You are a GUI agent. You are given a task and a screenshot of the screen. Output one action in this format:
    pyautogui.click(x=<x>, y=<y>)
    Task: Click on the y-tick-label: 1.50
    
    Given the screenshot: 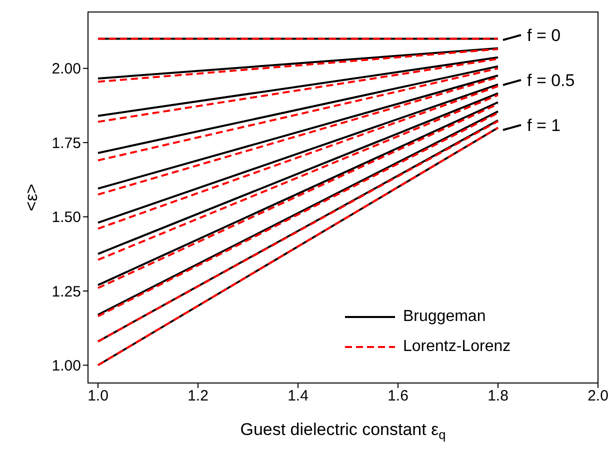 What is the action you would take?
    pyautogui.click(x=66, y=217)
    